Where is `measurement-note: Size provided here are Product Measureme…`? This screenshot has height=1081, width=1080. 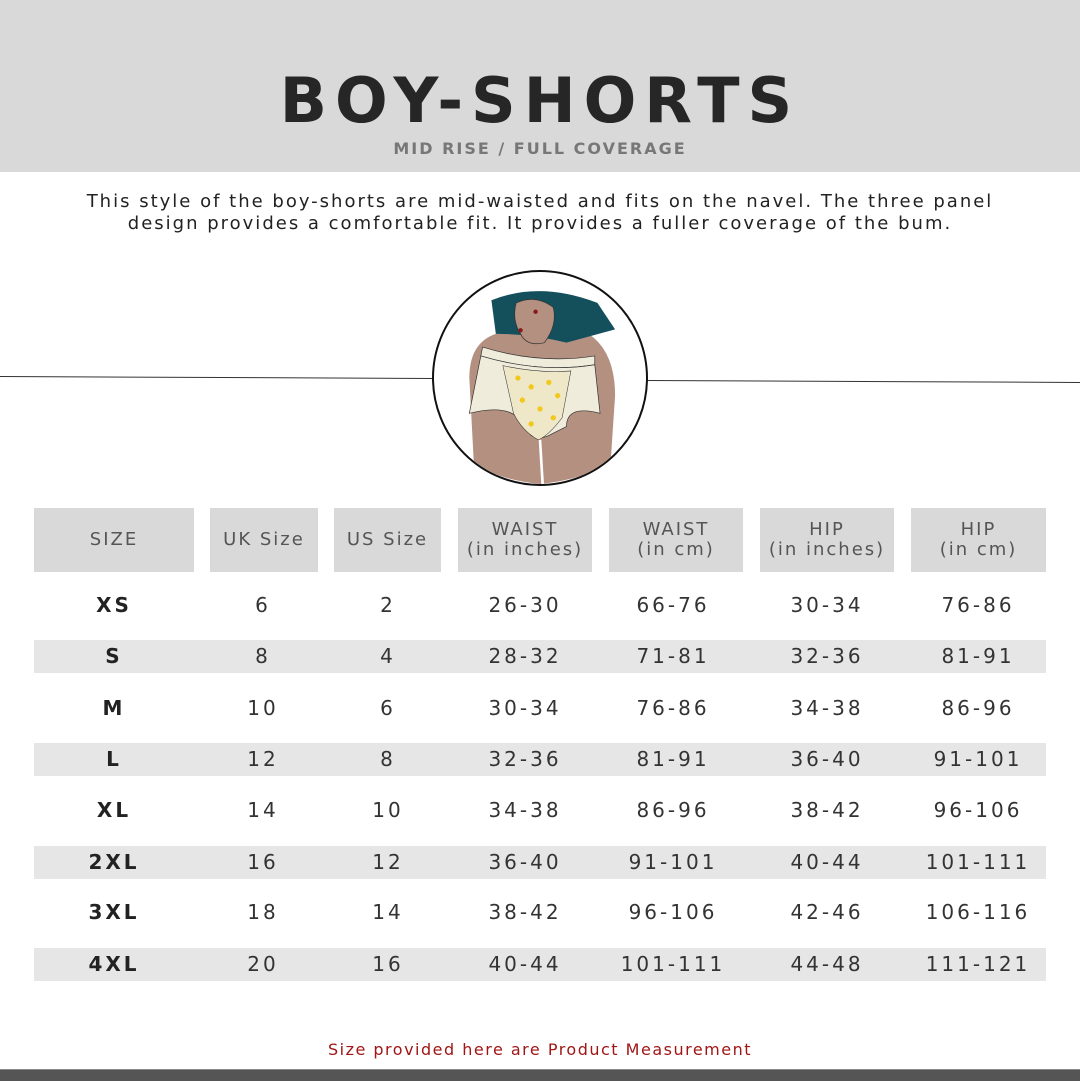 measurement-note: Size provided here are Product Measureme… is located at coordinates (540, 1049).